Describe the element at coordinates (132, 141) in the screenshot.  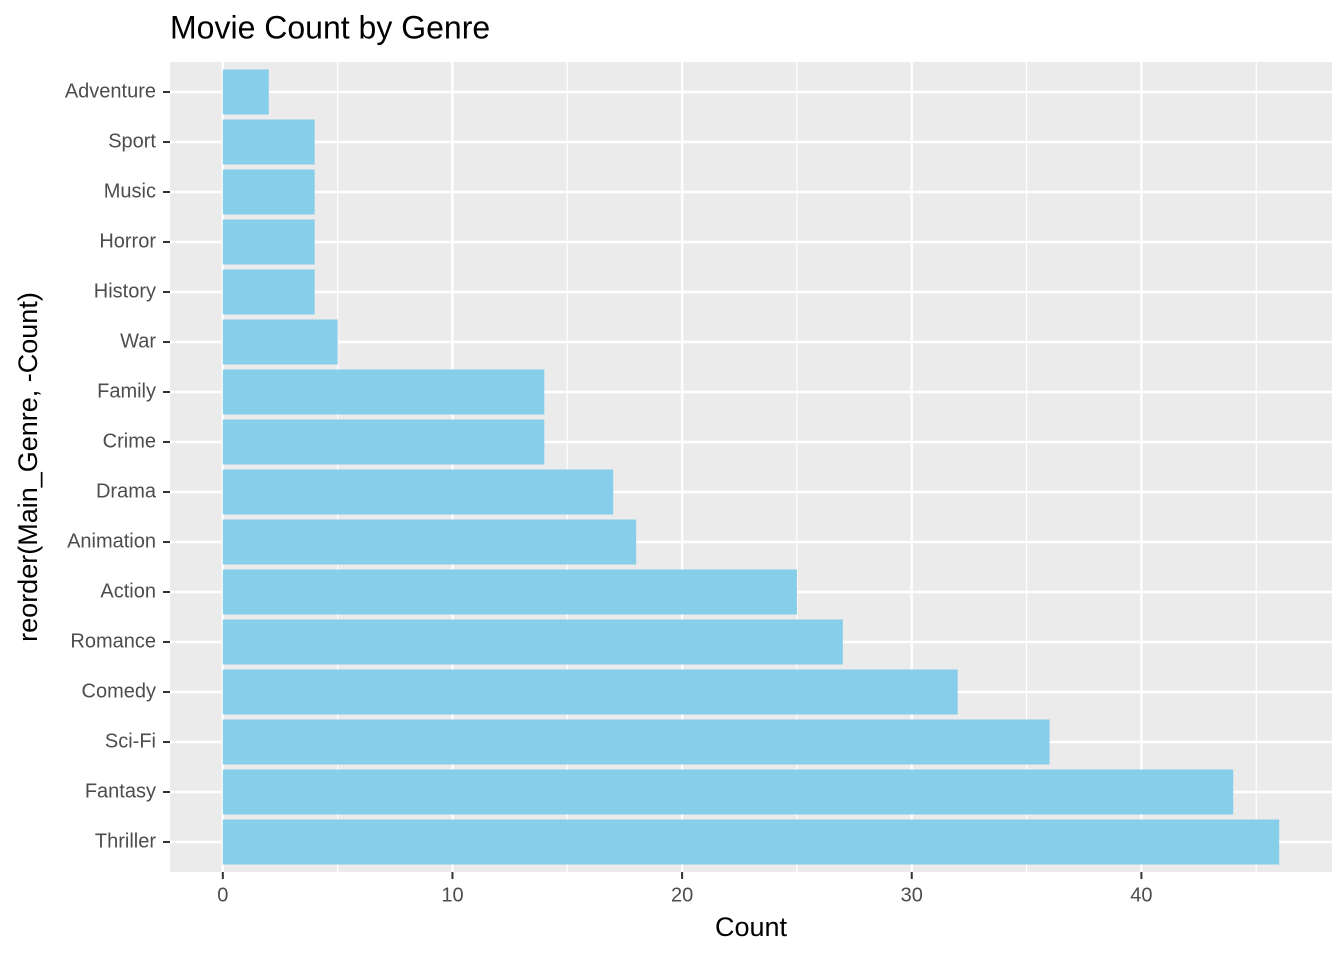
I see `y-tick-label: Sport` at that location.